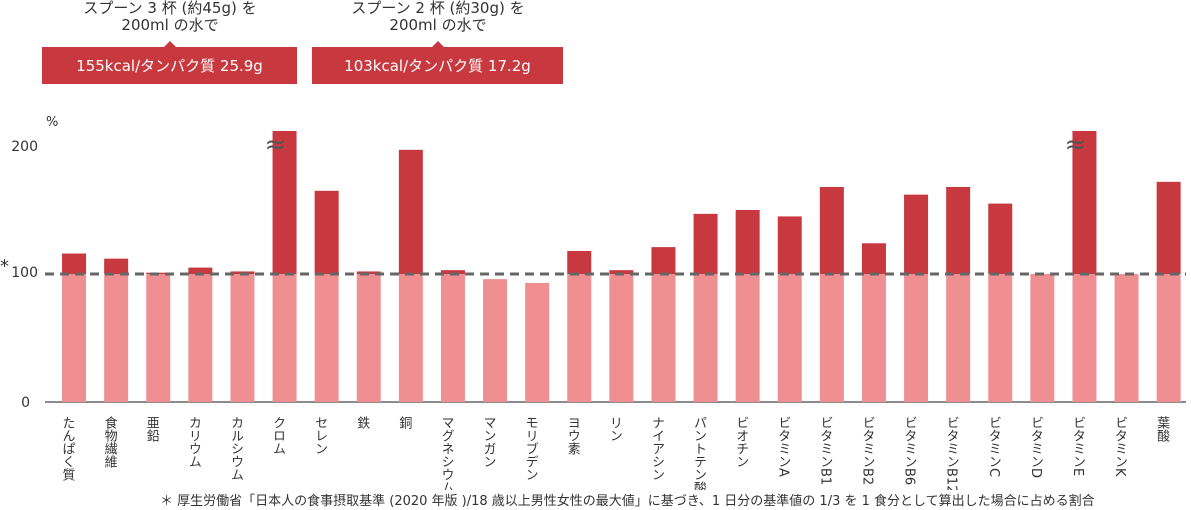 This screenshot has height=510, width=1191. What do you see at coordinates (170, 8) in the screenshot?
I see `caption-left-line1: スプーン 3 杯 (約45g) を` at bounding box center [170, 8].